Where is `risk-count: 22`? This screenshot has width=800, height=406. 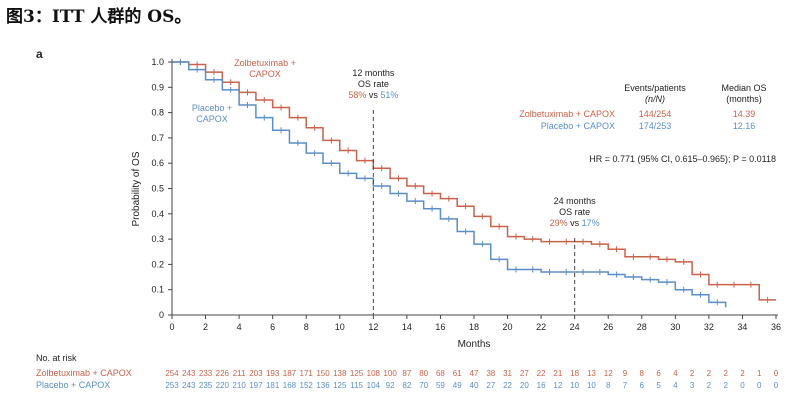 risk-count: 22 is located at coordinates (507, 385).